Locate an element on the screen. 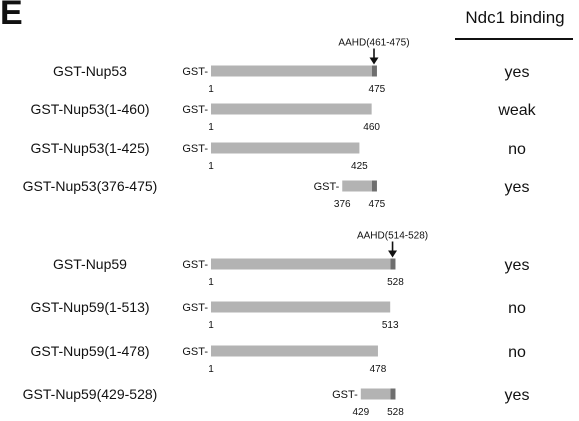 This screenshot has width=579, height=421. construct-name: GST-Nup53 is located at coordinates (90, 71).